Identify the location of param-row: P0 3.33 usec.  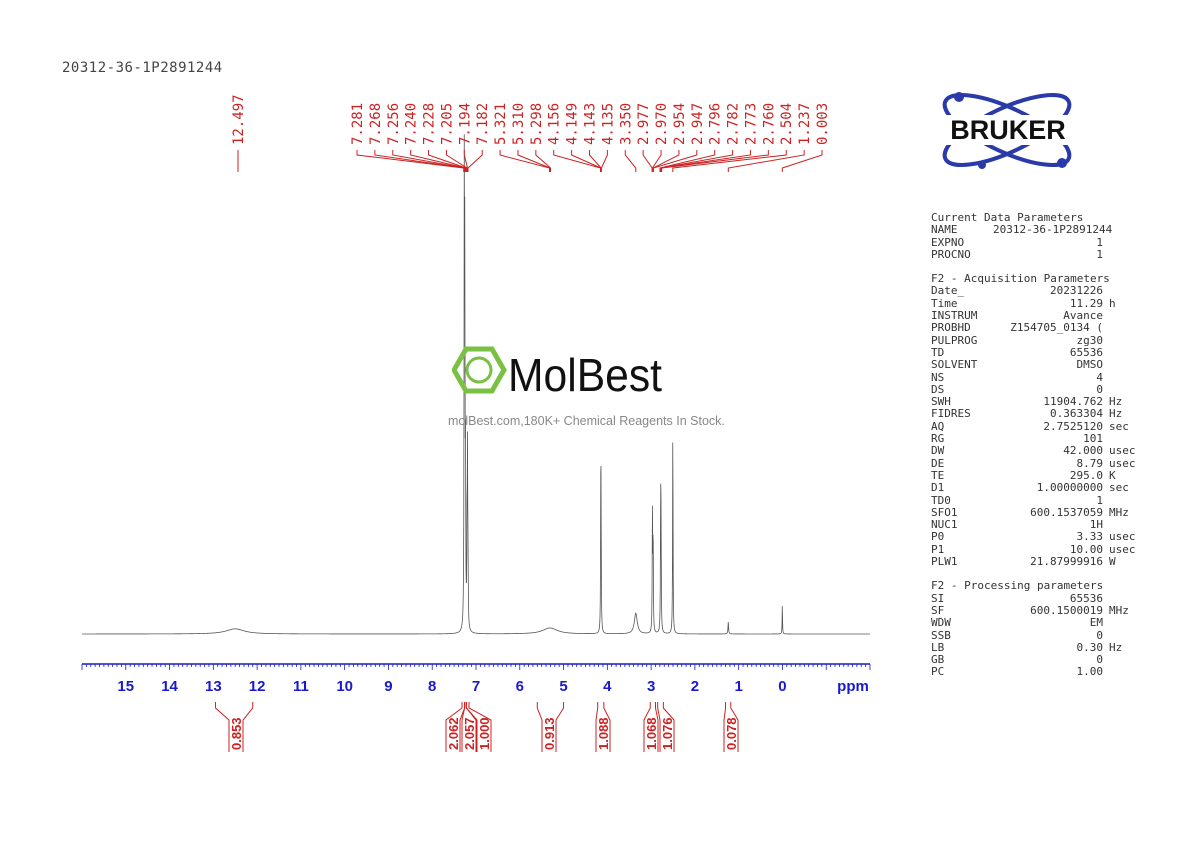
(1033, 537).